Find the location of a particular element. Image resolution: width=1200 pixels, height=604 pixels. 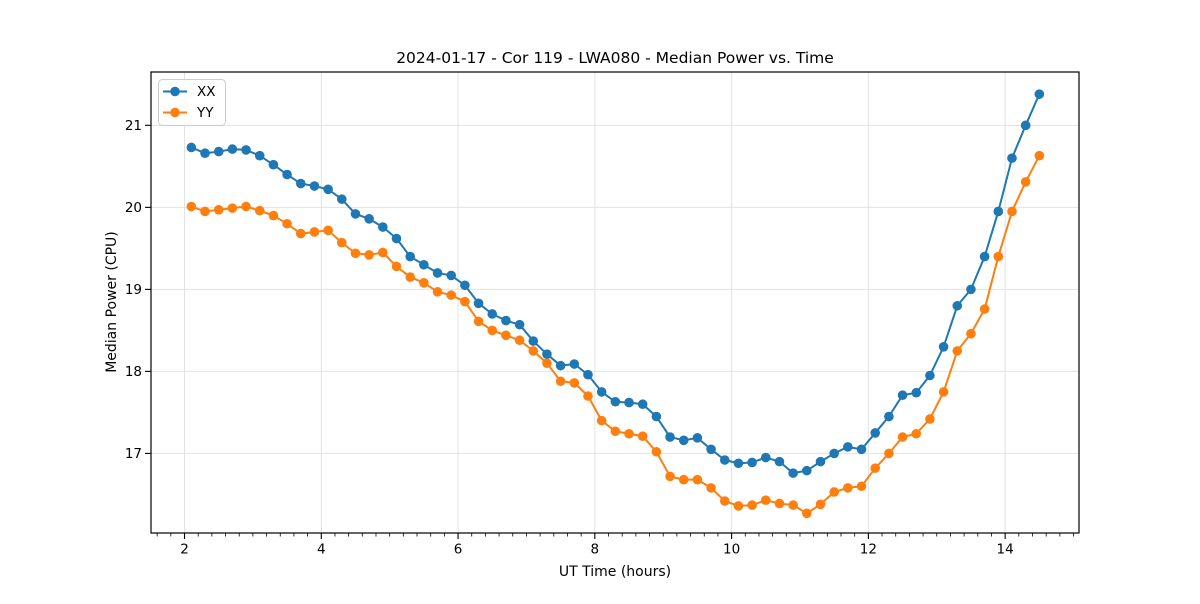

x-tick-label: 2 is located at coordinates (184, 550).